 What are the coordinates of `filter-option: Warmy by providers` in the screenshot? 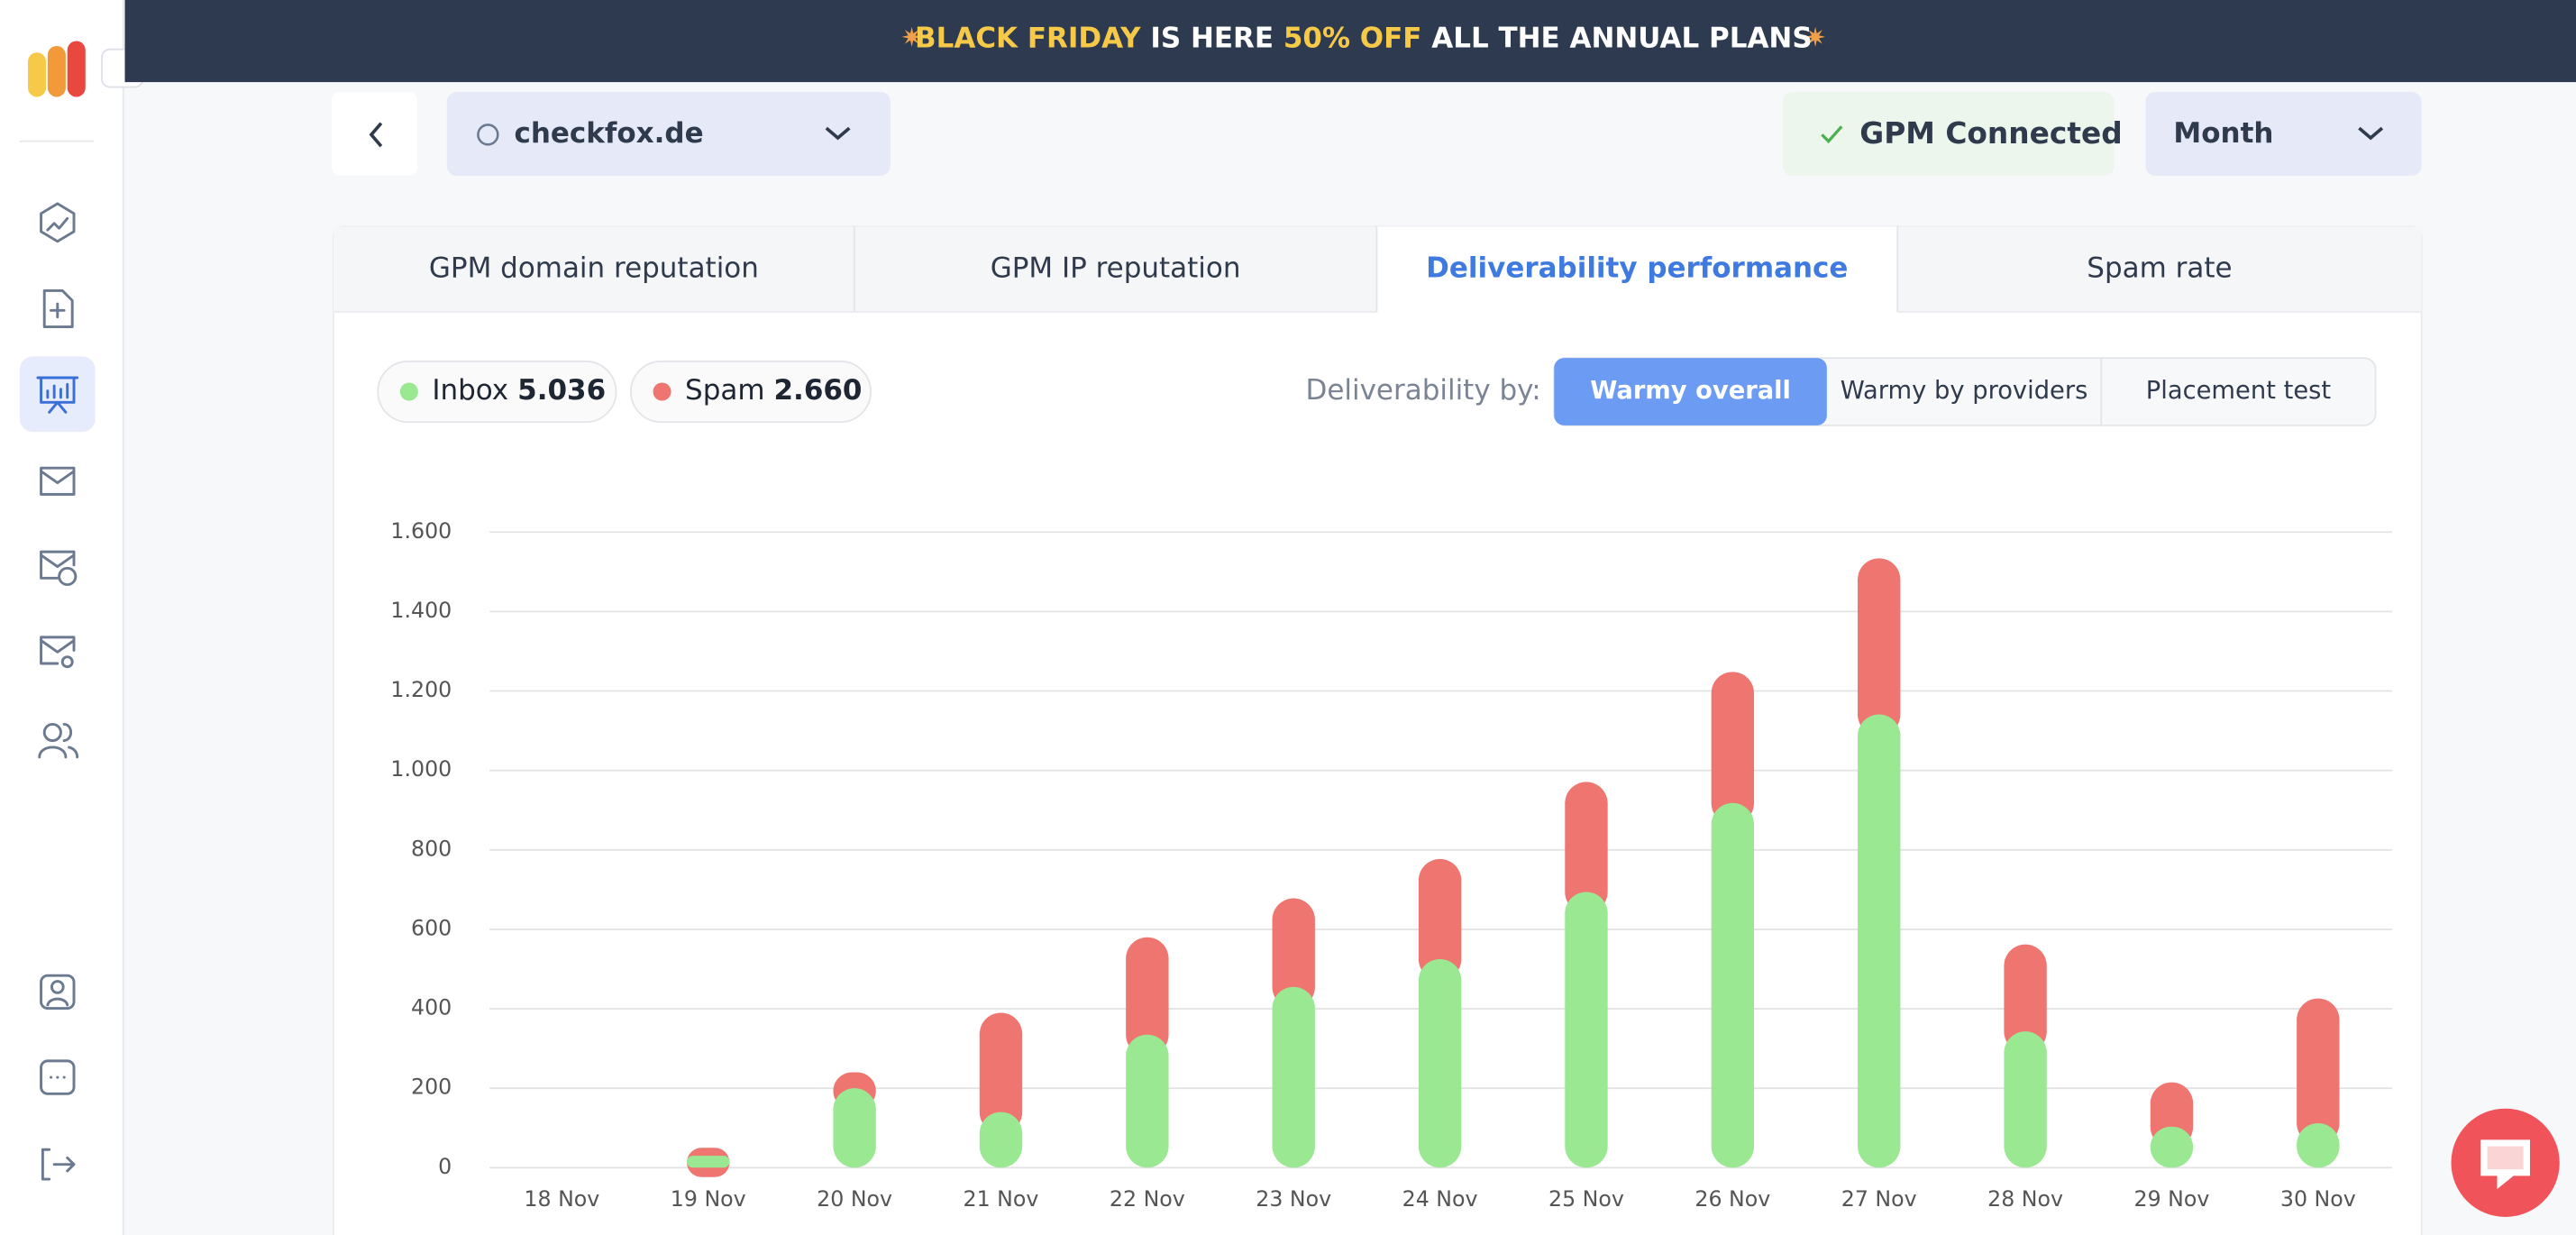 It's located at (1964, 391).